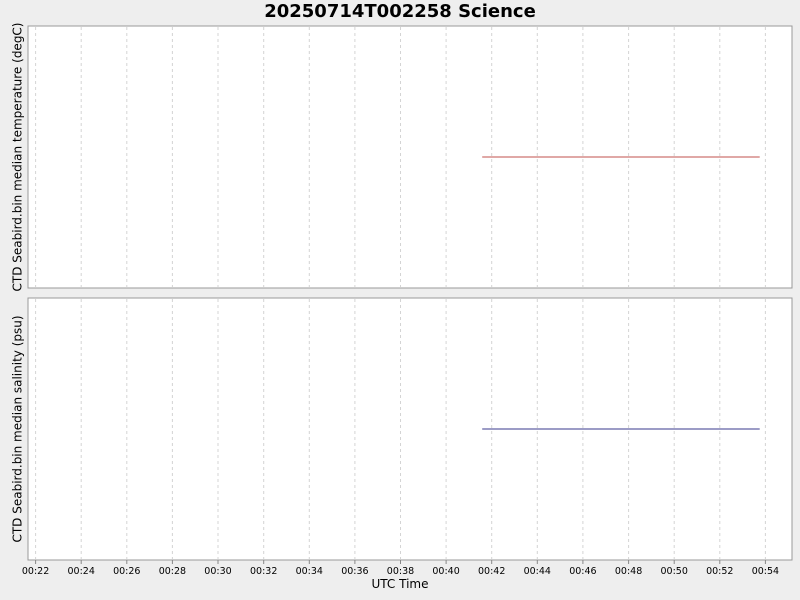 The height and width of the screenshot is (600, 800). What do you see at coordinates (35, 571) in the screenshot?
I see `x-tick-label: 00:22` at bounding box center [35, 571].